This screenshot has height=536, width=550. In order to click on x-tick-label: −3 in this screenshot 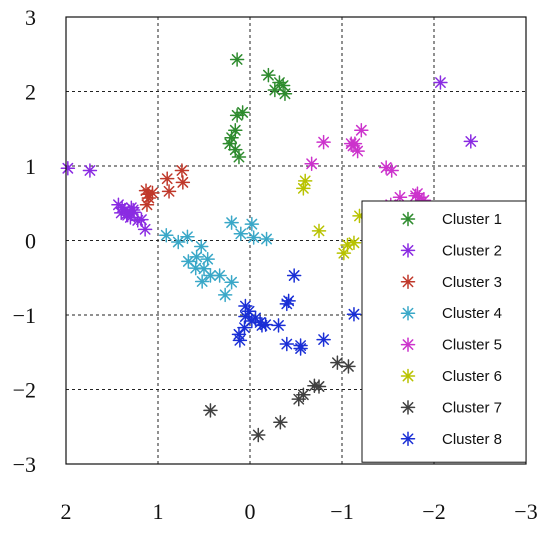, I will do `click(525, 511)`.